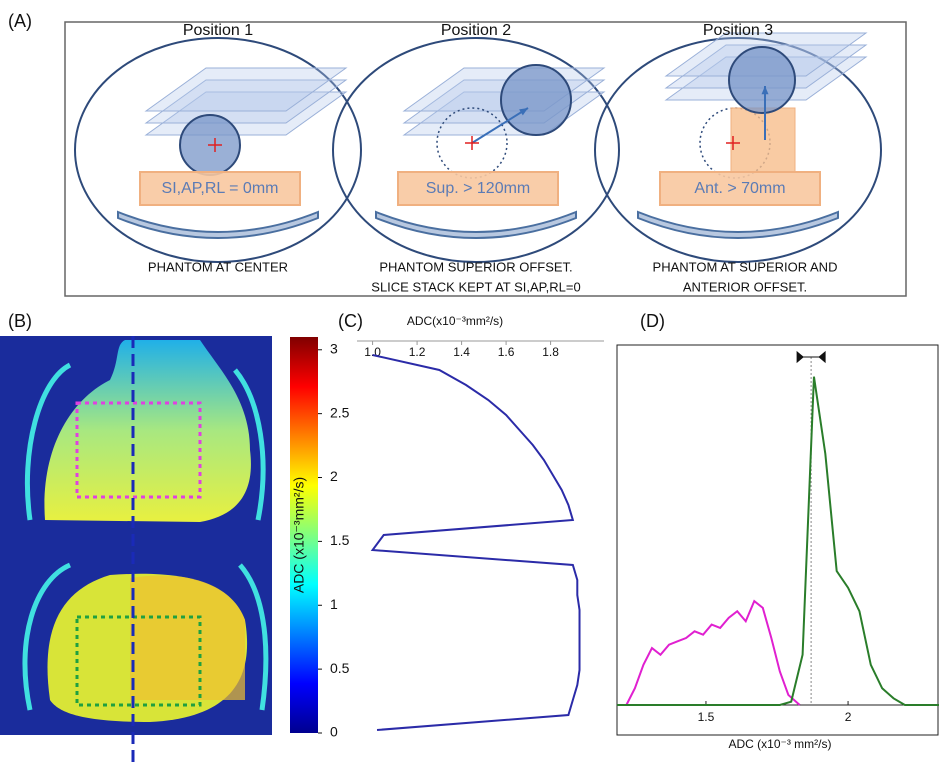 The image size is (939, 762). I want to click on colorbar, so click(304, 535).